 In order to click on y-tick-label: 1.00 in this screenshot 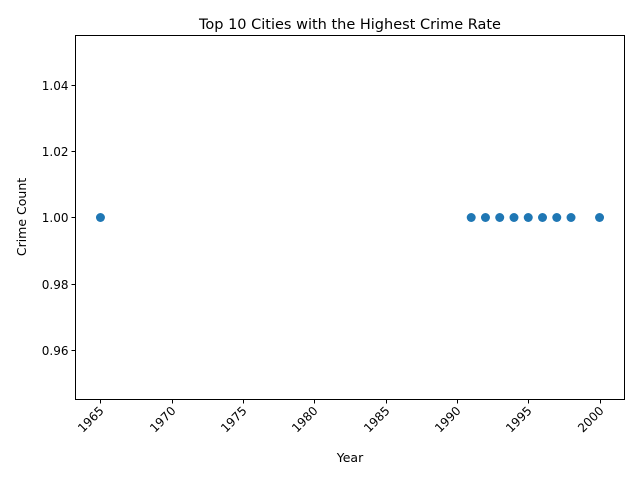, I will do `click(55, 218)`.